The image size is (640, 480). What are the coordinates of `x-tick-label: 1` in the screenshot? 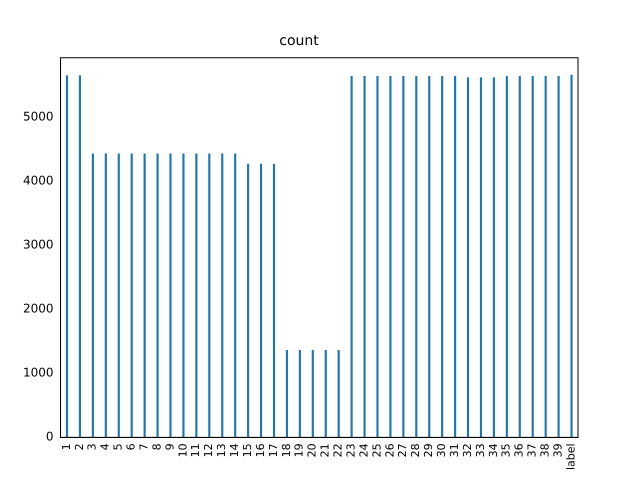 It's located at (66, 446).